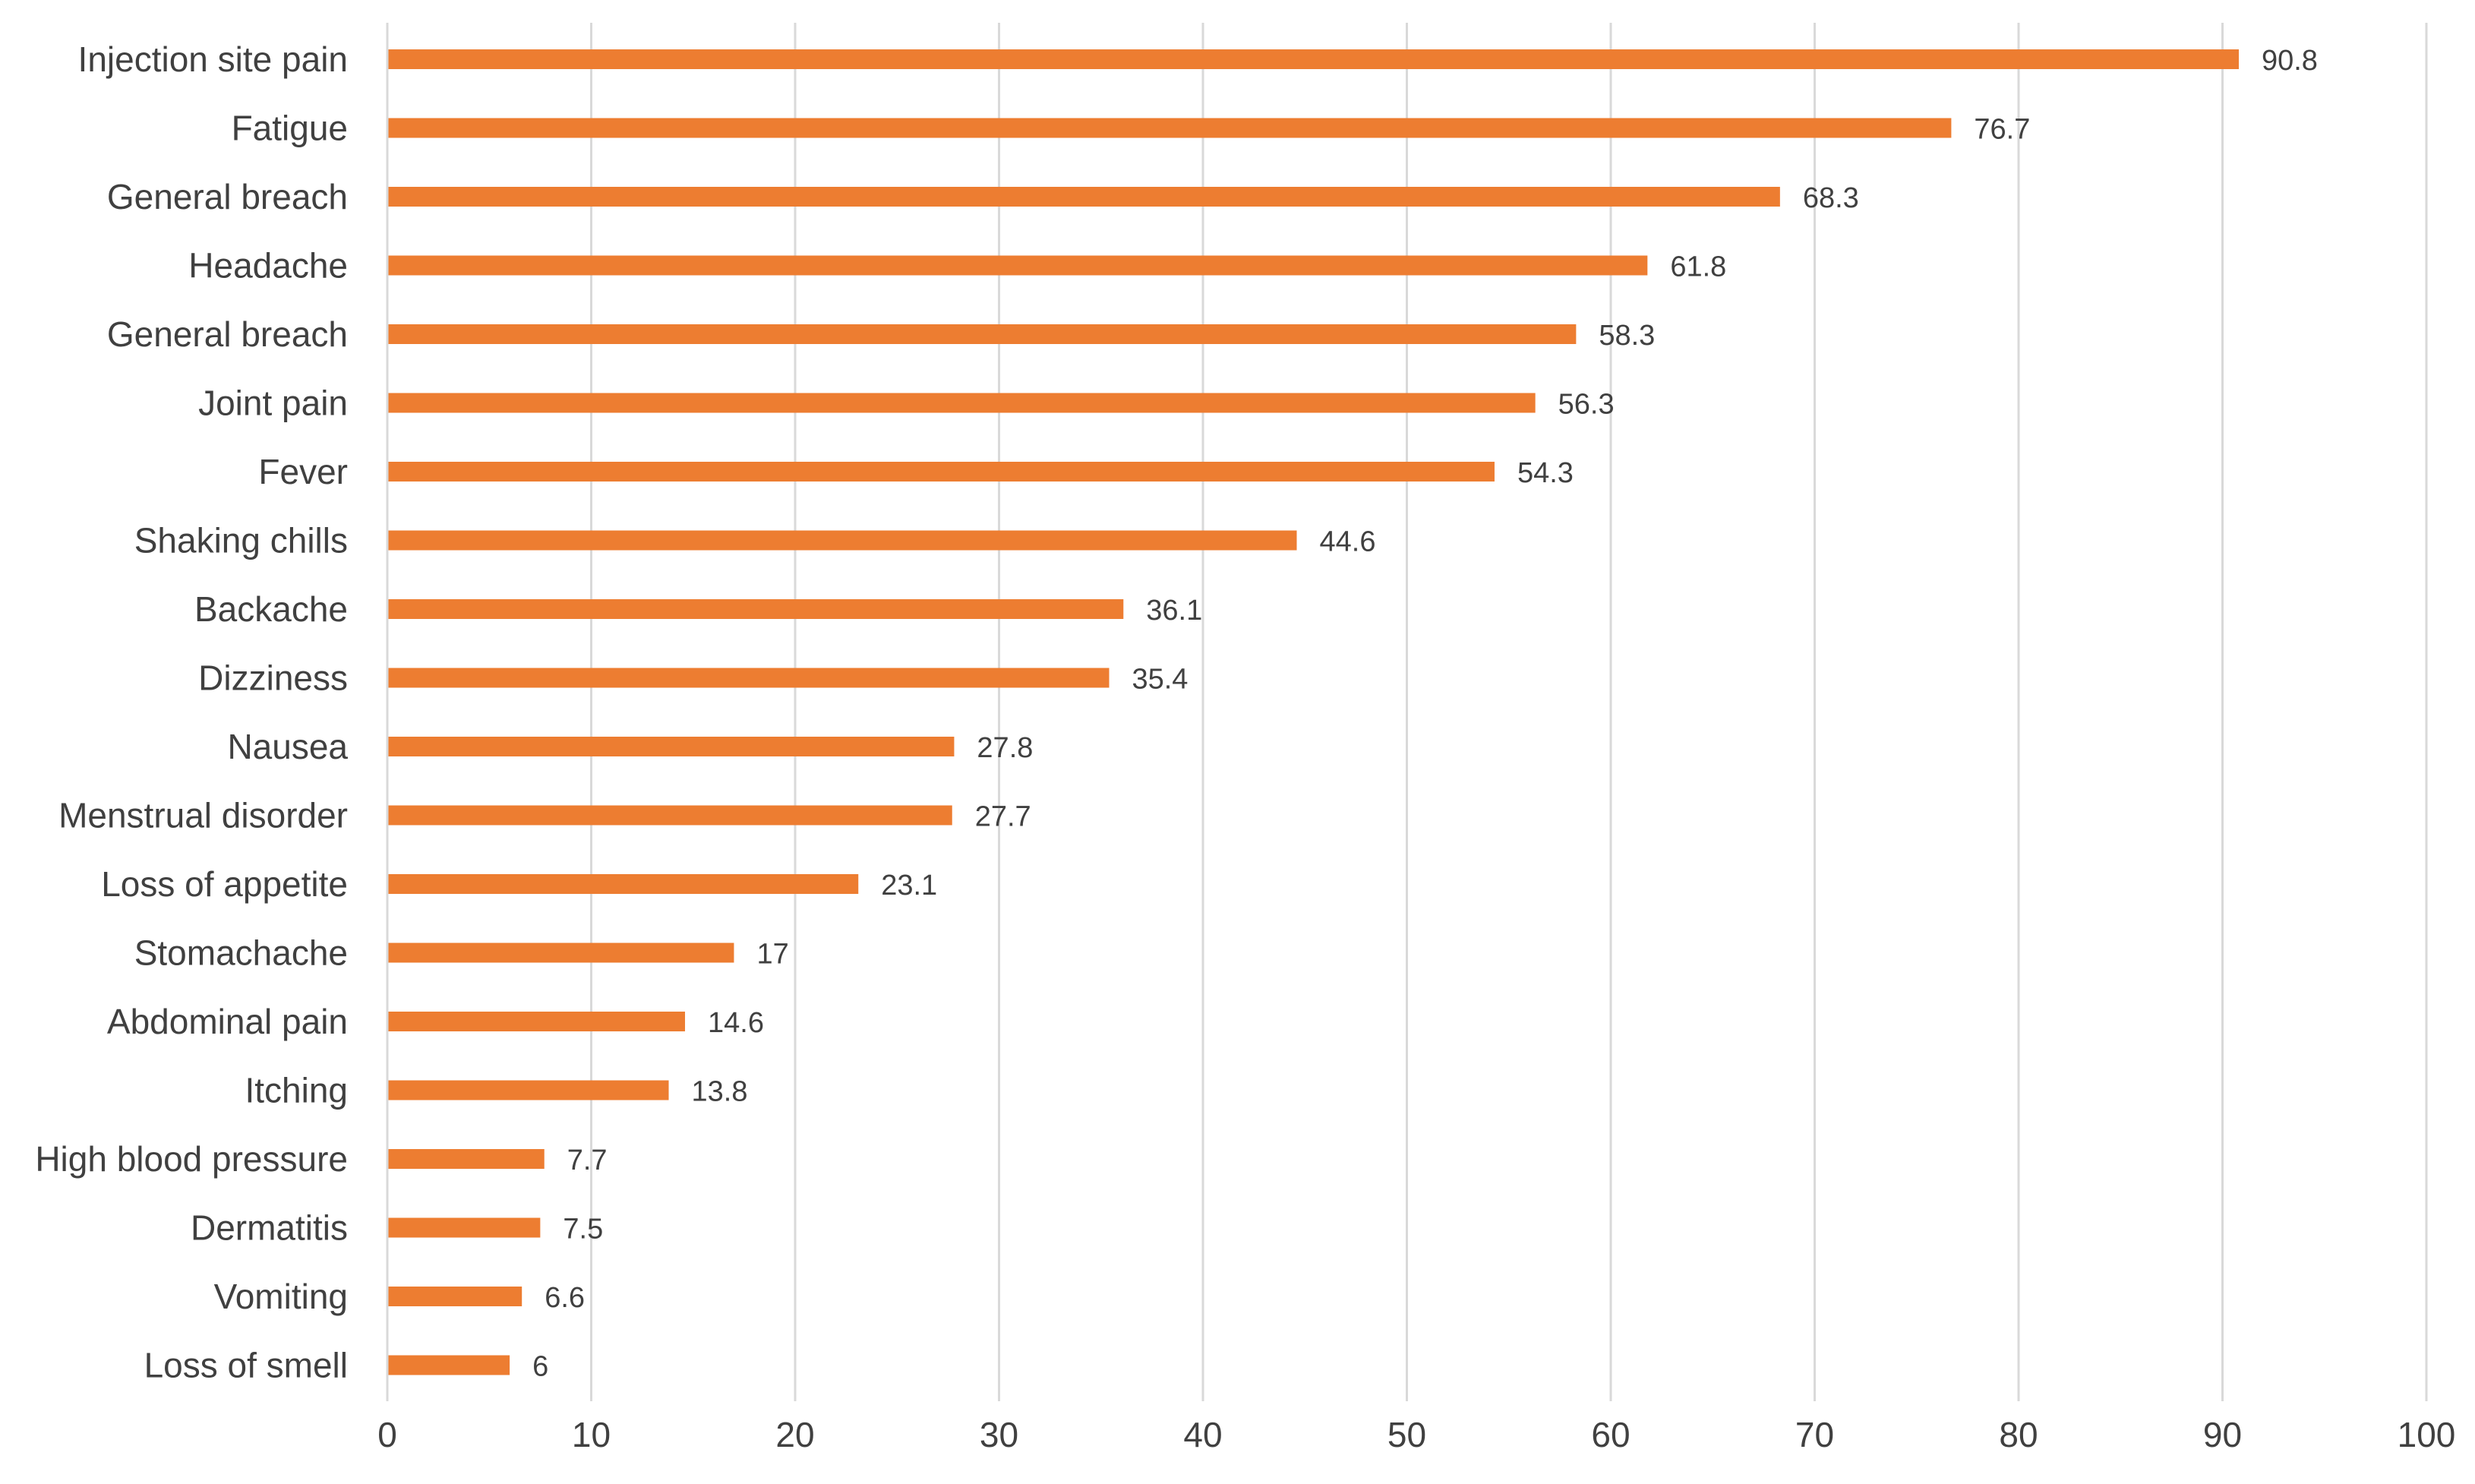  I want to click on data-label: 27.7, so click(1003, 817).